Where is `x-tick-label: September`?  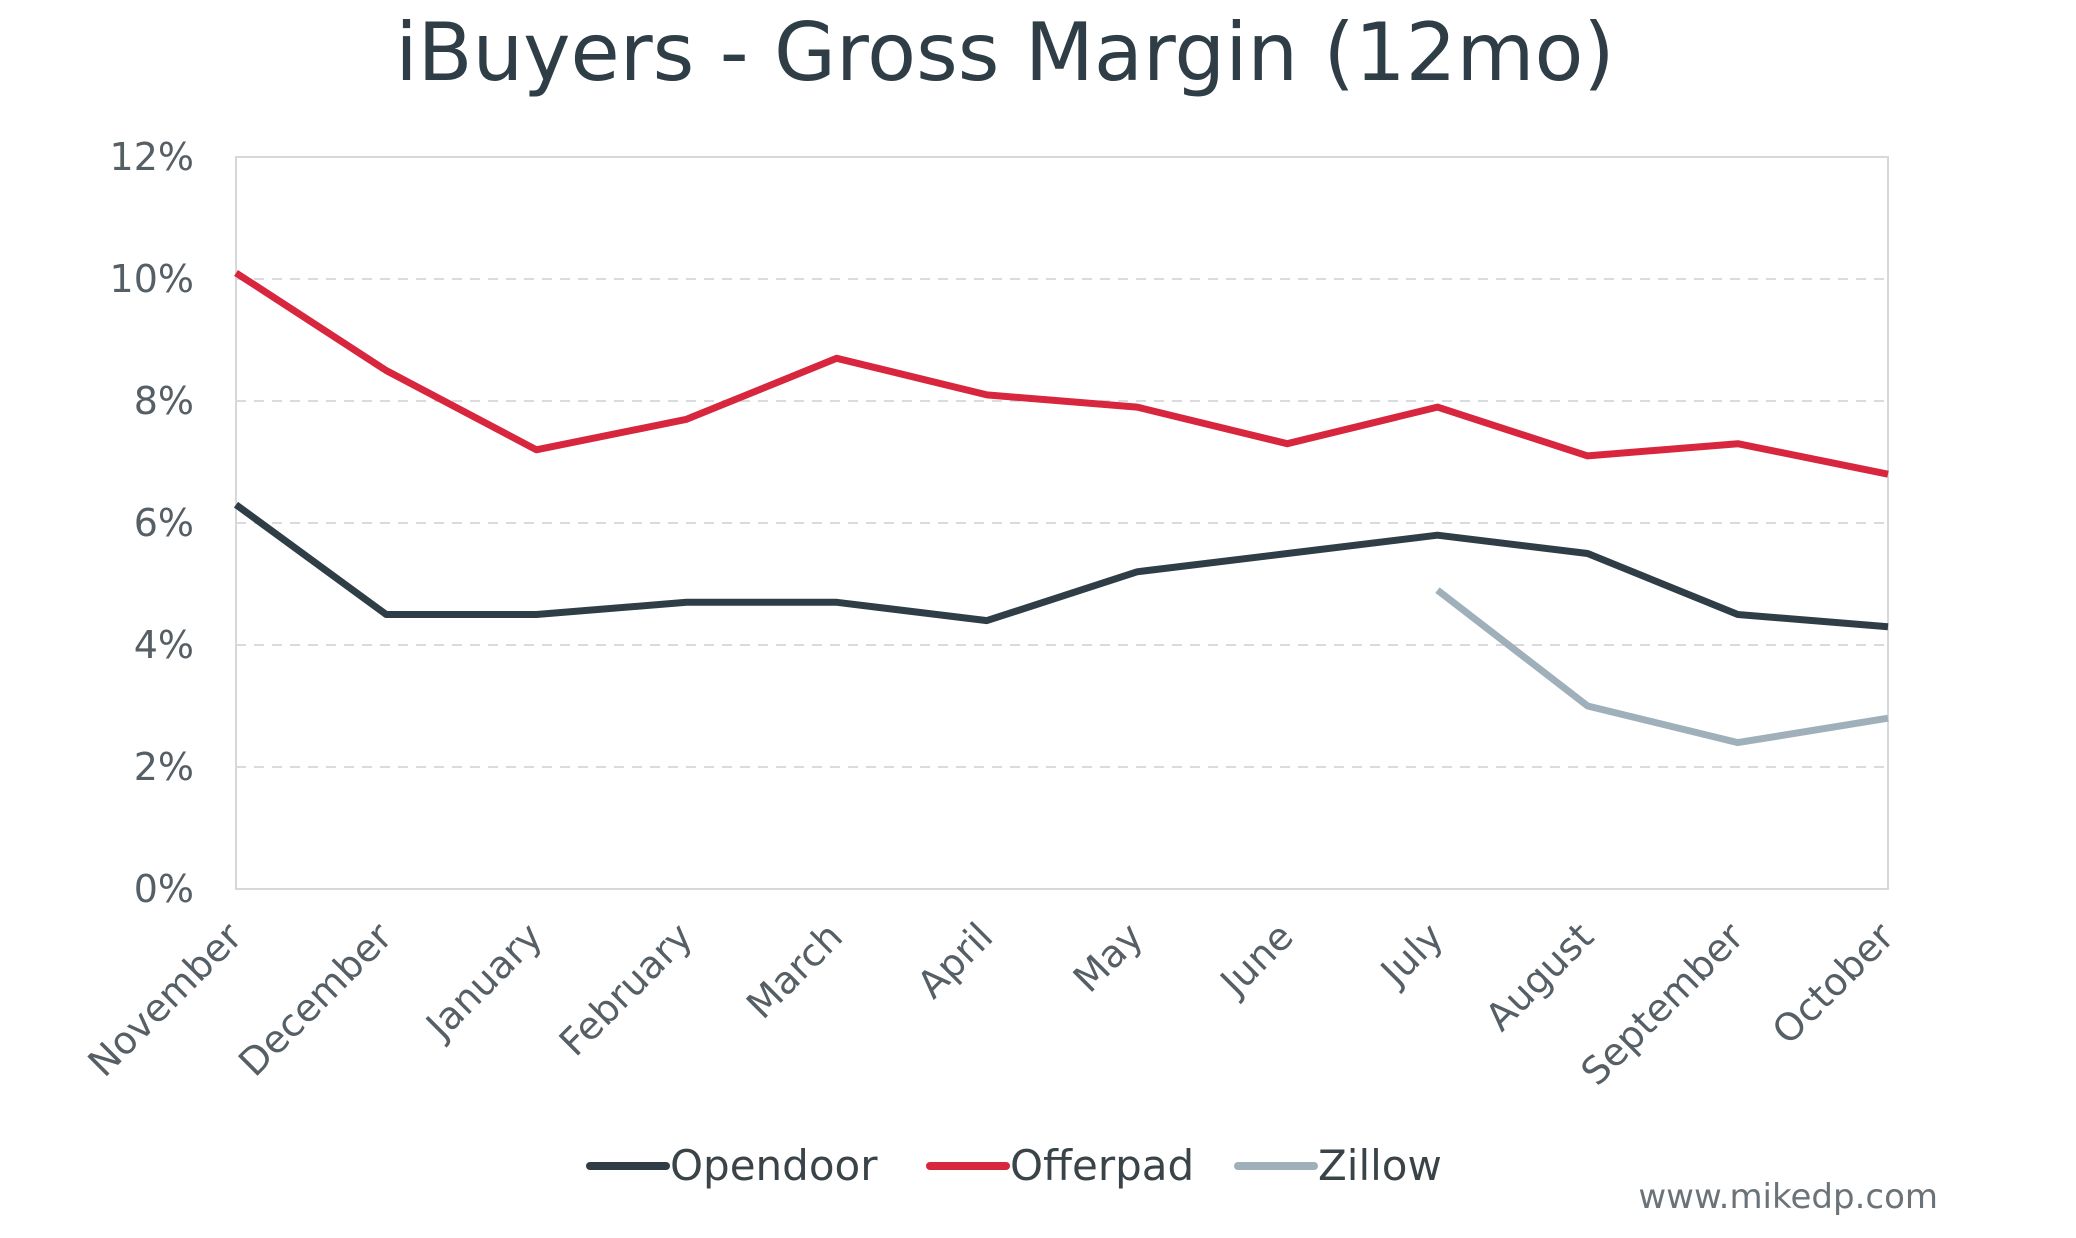
x-tick-label: September is located at coordinates (1663, 1004).